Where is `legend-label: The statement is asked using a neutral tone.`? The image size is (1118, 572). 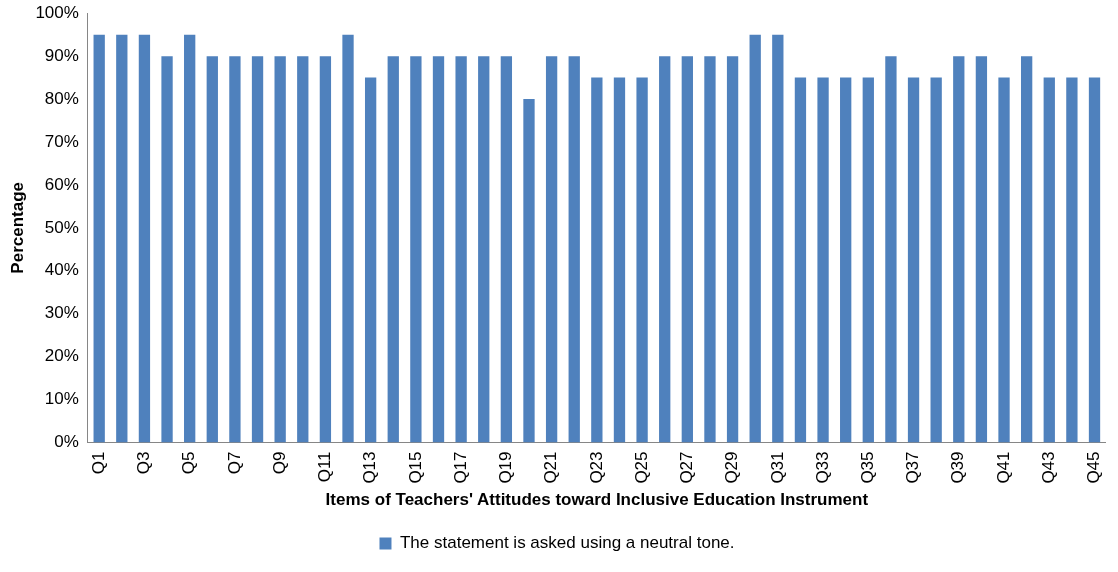
legend-label: The statement is asked using a neutral tone. is located at coordinates (567, 543).